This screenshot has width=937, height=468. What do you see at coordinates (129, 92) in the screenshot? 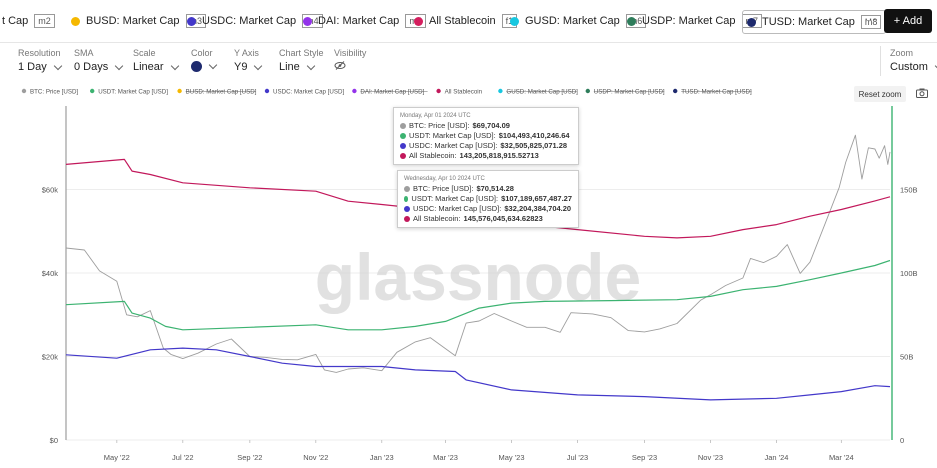
I see `legend-item: USDT: Market Cap [USD]` at bounding box center [129, 92].